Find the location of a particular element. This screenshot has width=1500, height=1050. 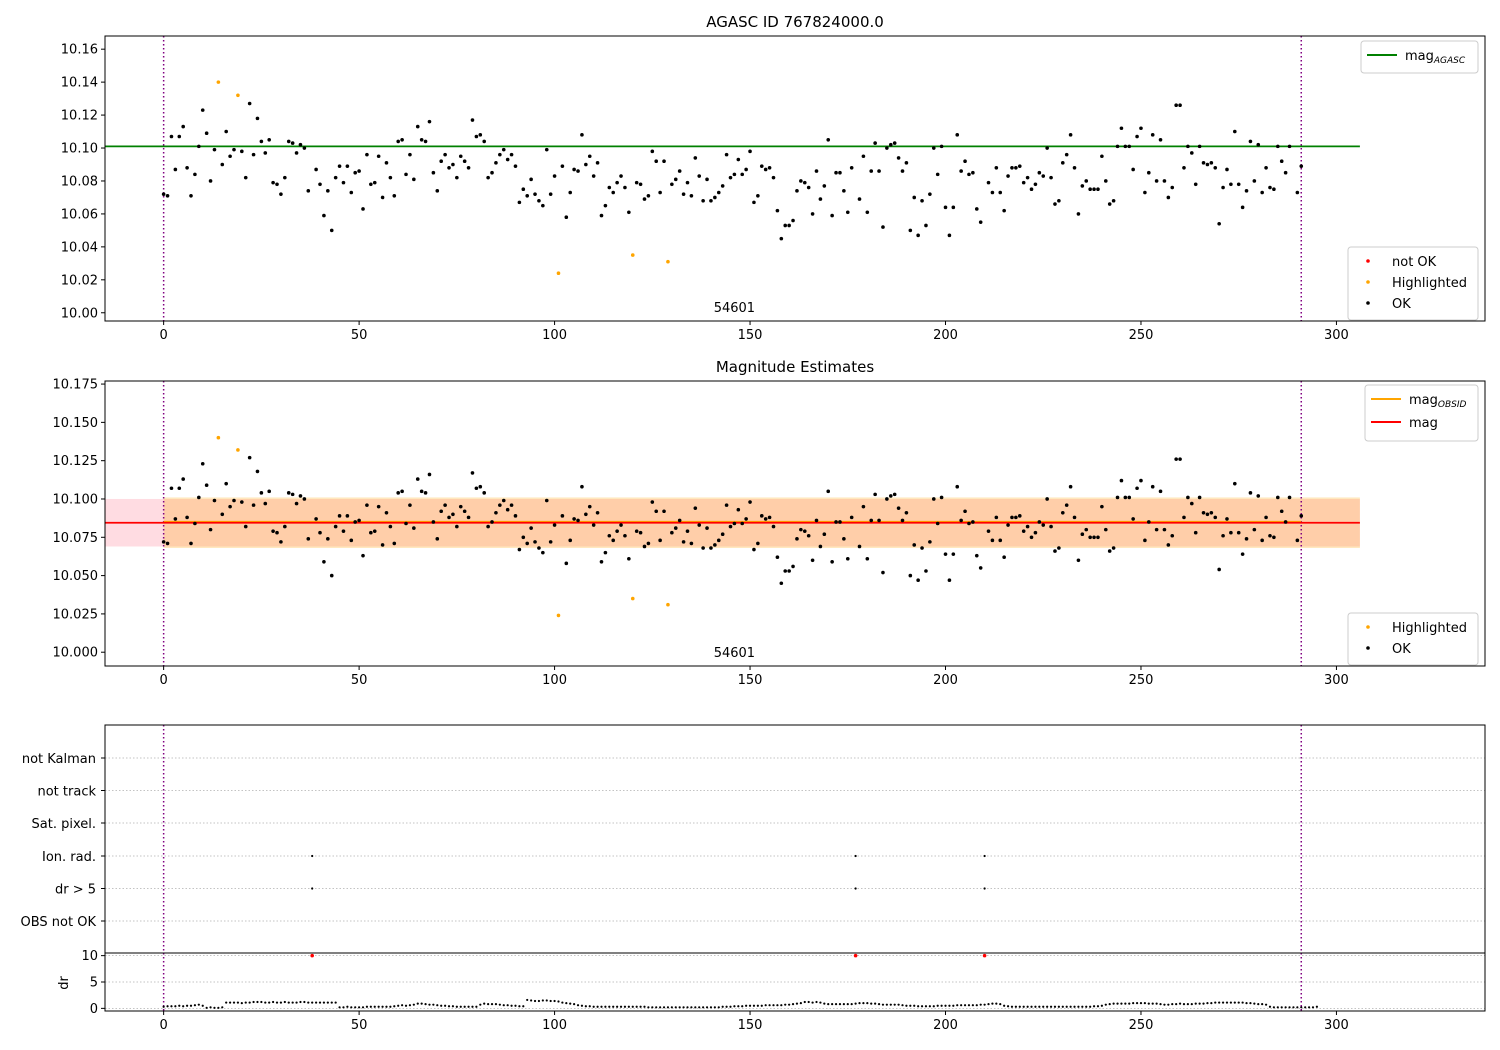

obsid-label: 54601 is located at coordinates (734, 308).